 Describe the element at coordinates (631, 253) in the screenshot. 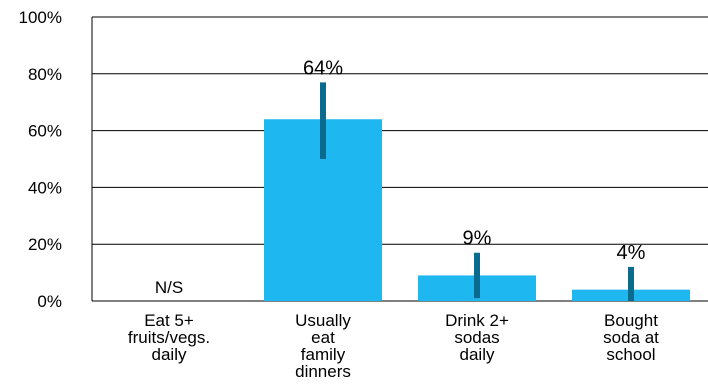

I see `data-label: 4%` at that location.